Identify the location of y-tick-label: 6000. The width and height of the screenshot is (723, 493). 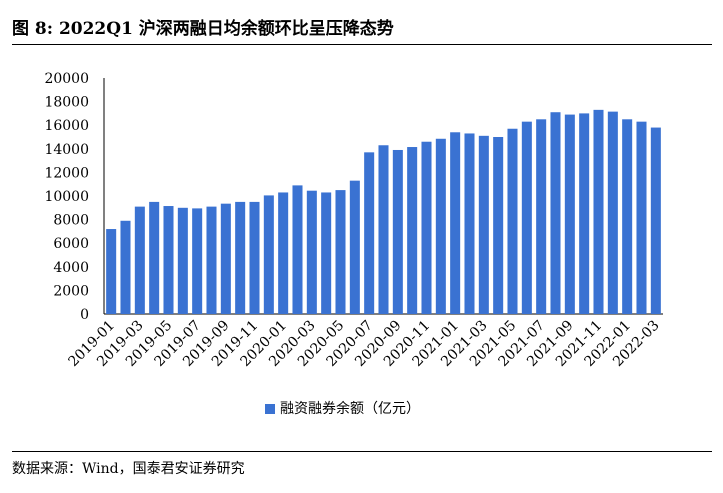
(71, 244).